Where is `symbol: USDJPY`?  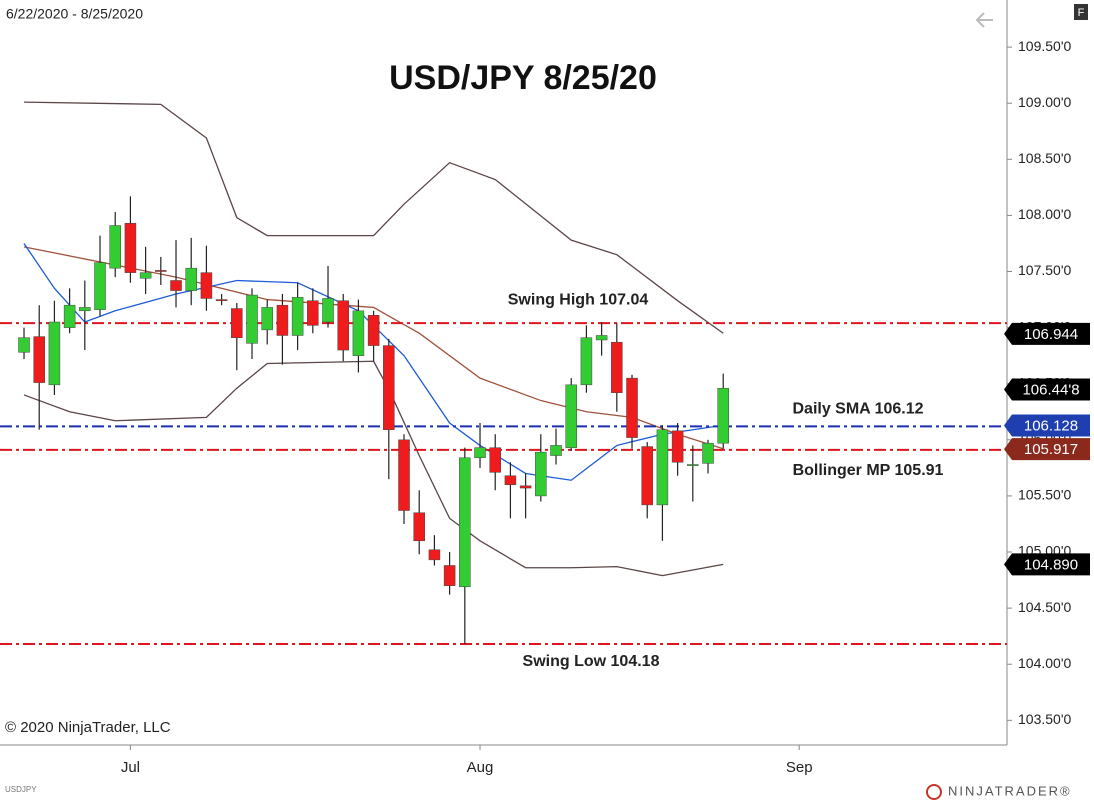 symbol: USDJPY is located at coordinates (21, 789).